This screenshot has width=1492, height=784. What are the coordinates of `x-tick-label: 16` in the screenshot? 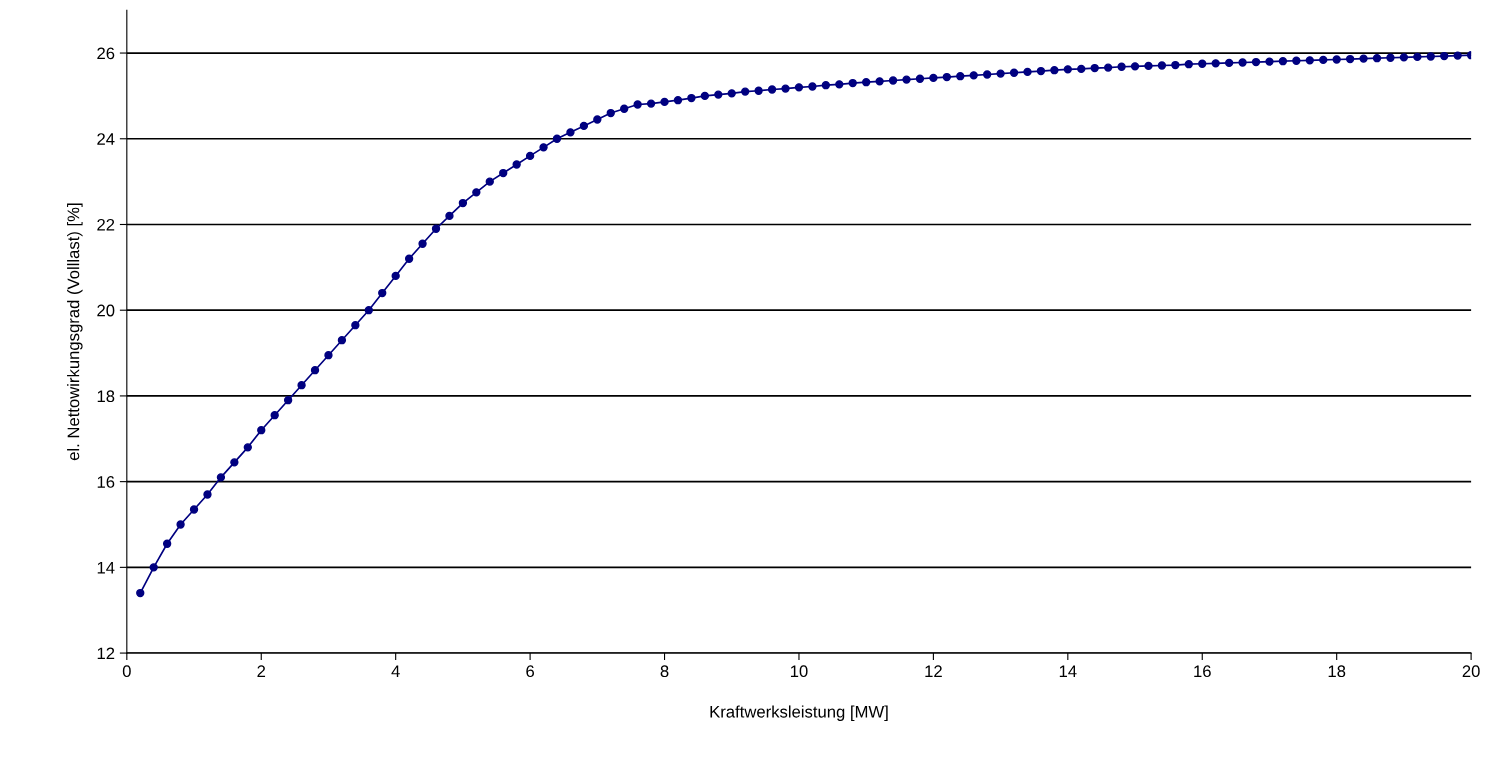 It's located at (1202, 671).